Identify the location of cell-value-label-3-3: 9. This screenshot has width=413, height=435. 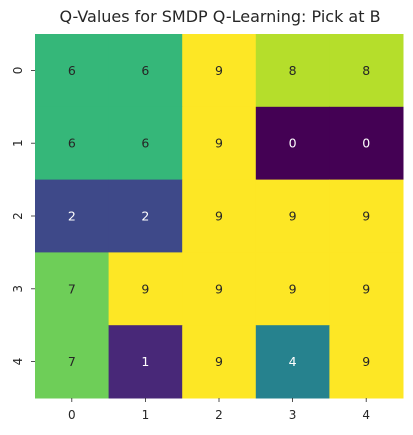
(293, 288).